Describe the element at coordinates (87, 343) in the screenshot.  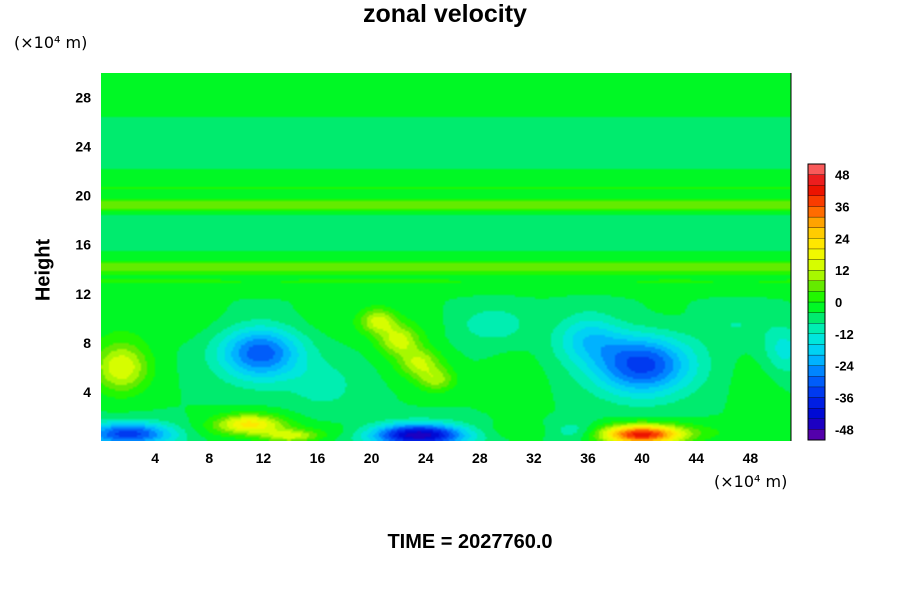
I see `y-tick-label: 8` at that location.